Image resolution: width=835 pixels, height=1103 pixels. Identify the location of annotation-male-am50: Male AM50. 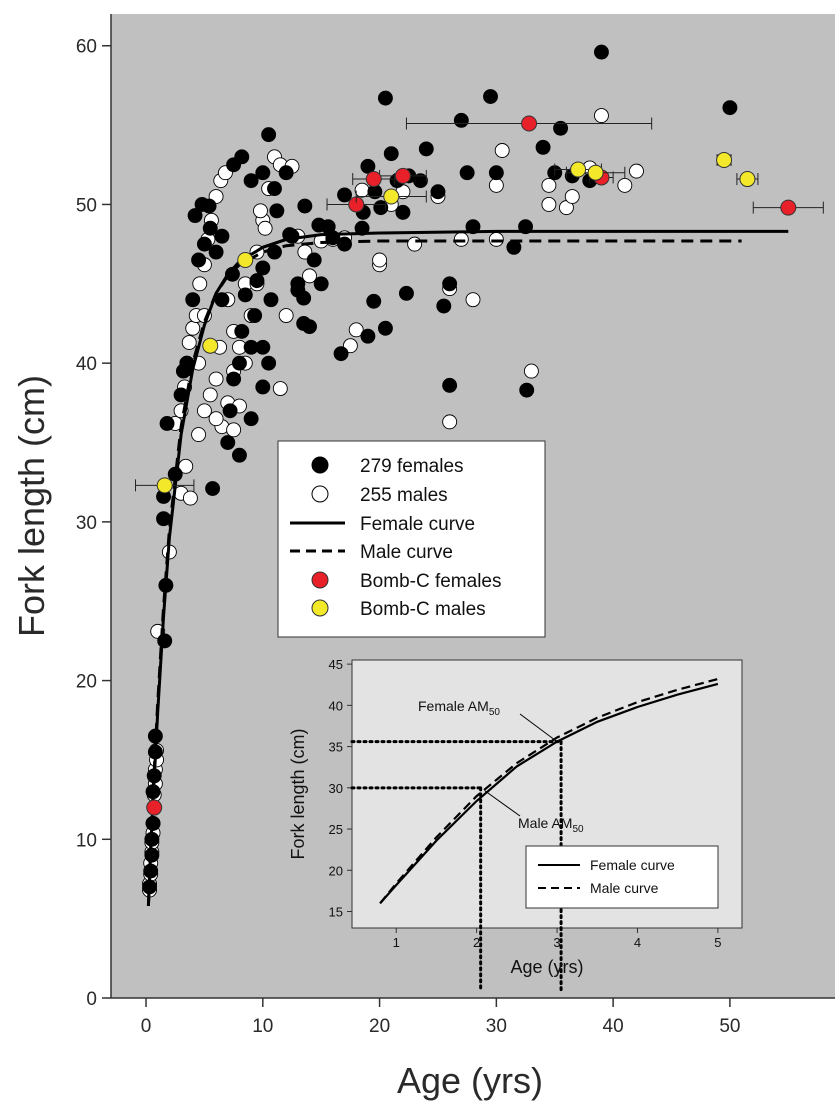
(551, 825).